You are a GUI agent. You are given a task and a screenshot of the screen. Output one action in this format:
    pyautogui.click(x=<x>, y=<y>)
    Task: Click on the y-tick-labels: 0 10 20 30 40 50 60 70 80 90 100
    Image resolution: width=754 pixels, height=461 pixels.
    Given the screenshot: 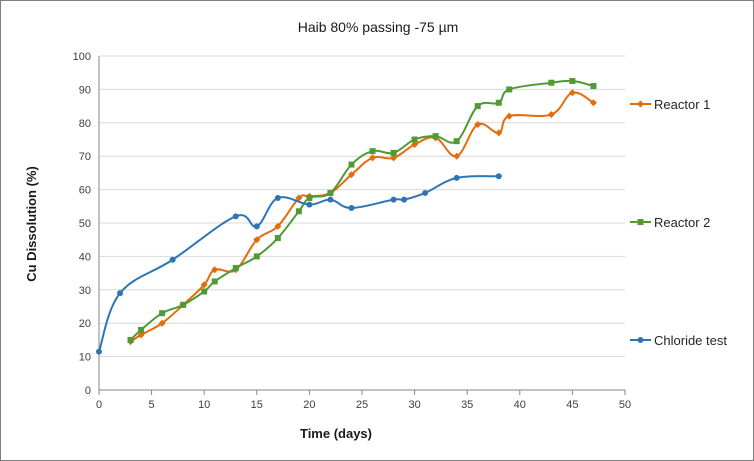 What is the action you would take?
    pyautogui.click(x=82, y=224)
    